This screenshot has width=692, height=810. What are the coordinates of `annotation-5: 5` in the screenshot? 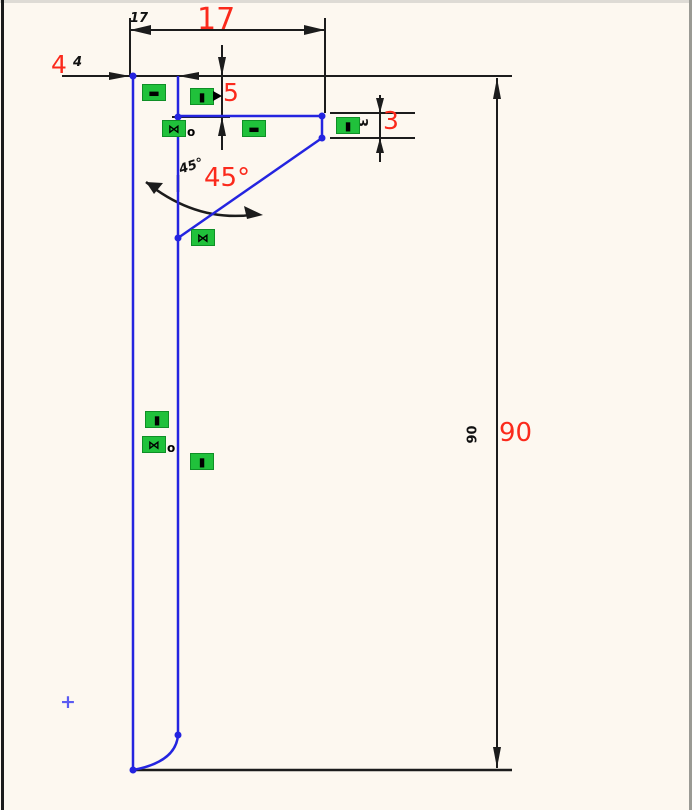 It's located at (231, 92).